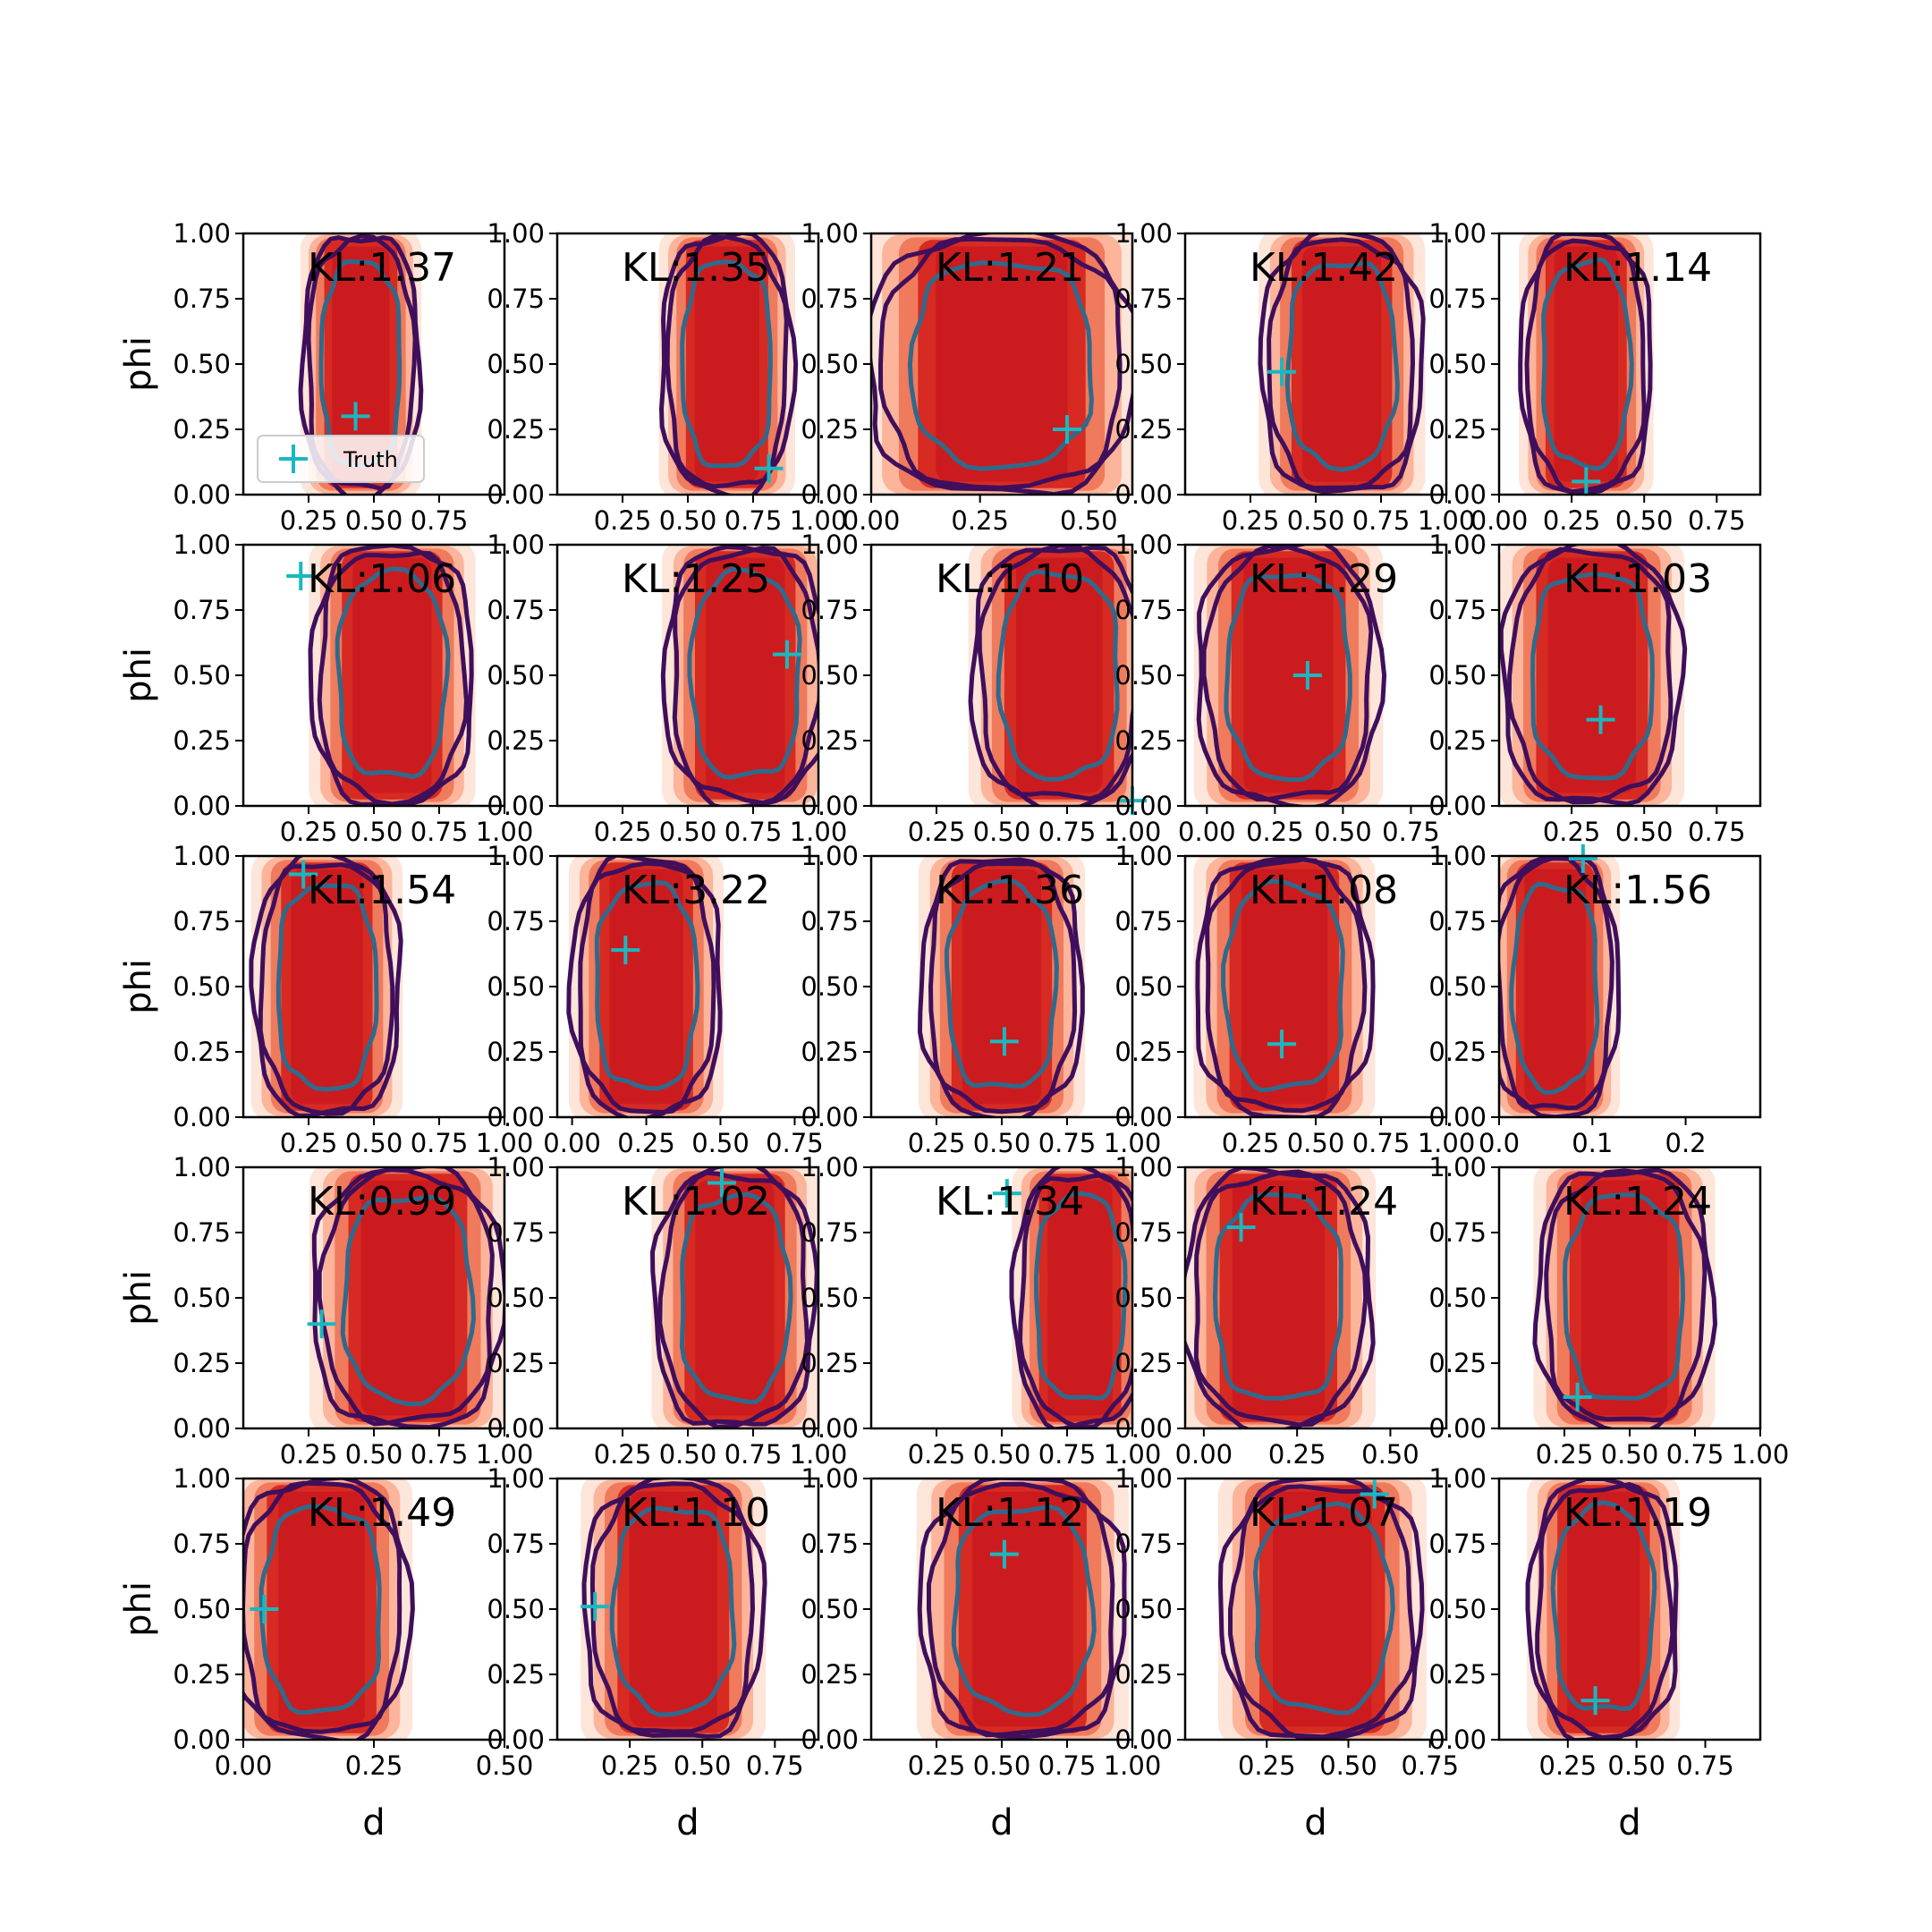 The height and width of the screenshot is (1932, 1932). What do you see at coordinates (1207, 832) in the screenshot?
I see `x-tick-label: 0.00` at bounding box center [1207, 832].